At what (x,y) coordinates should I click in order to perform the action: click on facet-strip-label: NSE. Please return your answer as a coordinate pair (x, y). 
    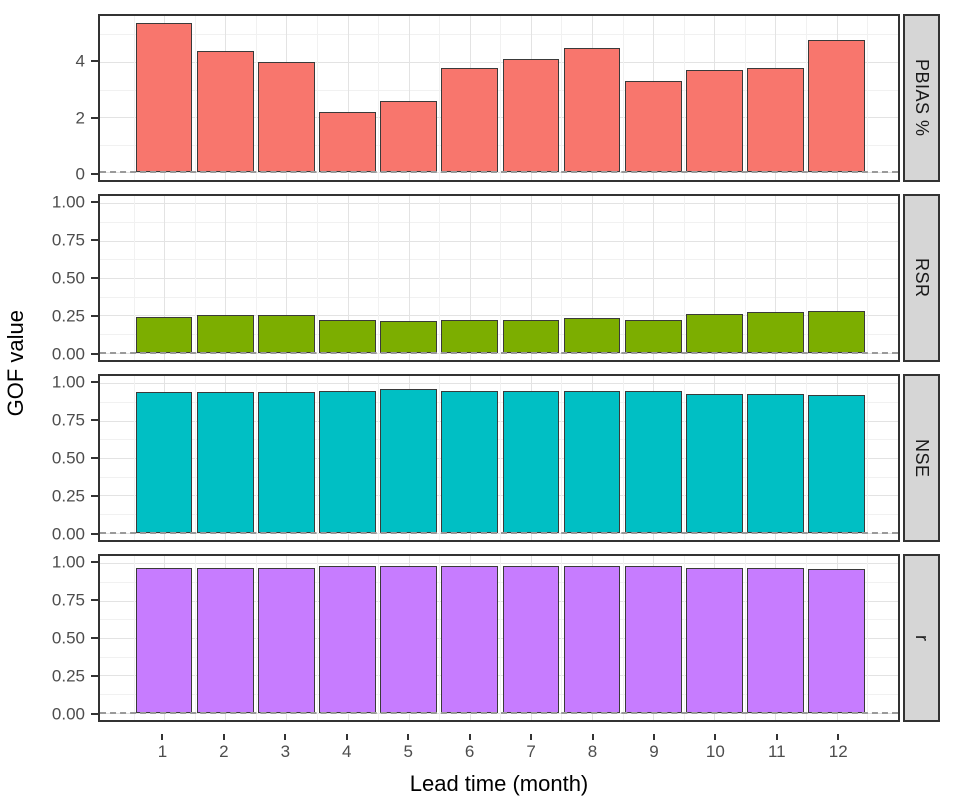
    Looking at the image, I should click on (922, 458).